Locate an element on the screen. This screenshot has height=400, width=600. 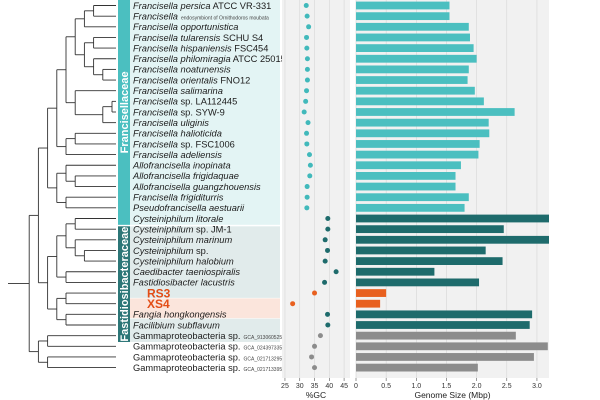
gc-tick-label: 35 is located at coordinates (315, 386).